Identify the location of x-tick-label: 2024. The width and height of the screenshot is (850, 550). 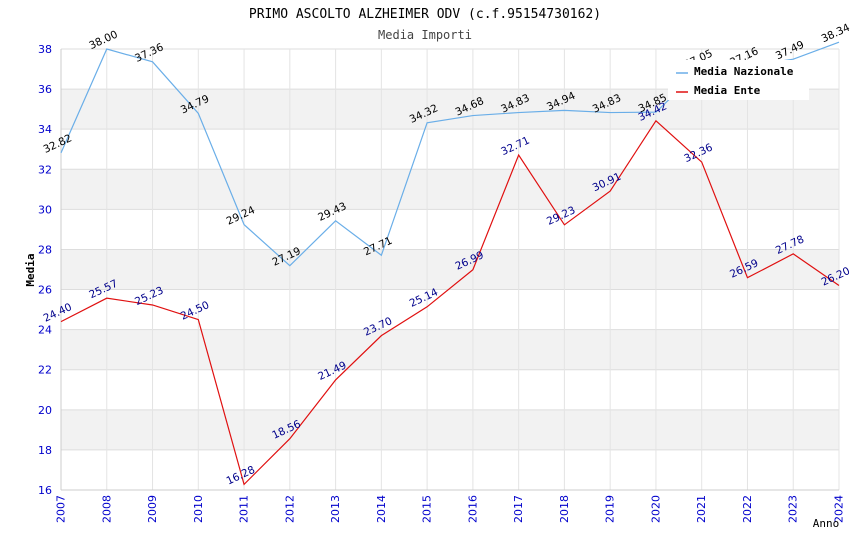
(839, 509).